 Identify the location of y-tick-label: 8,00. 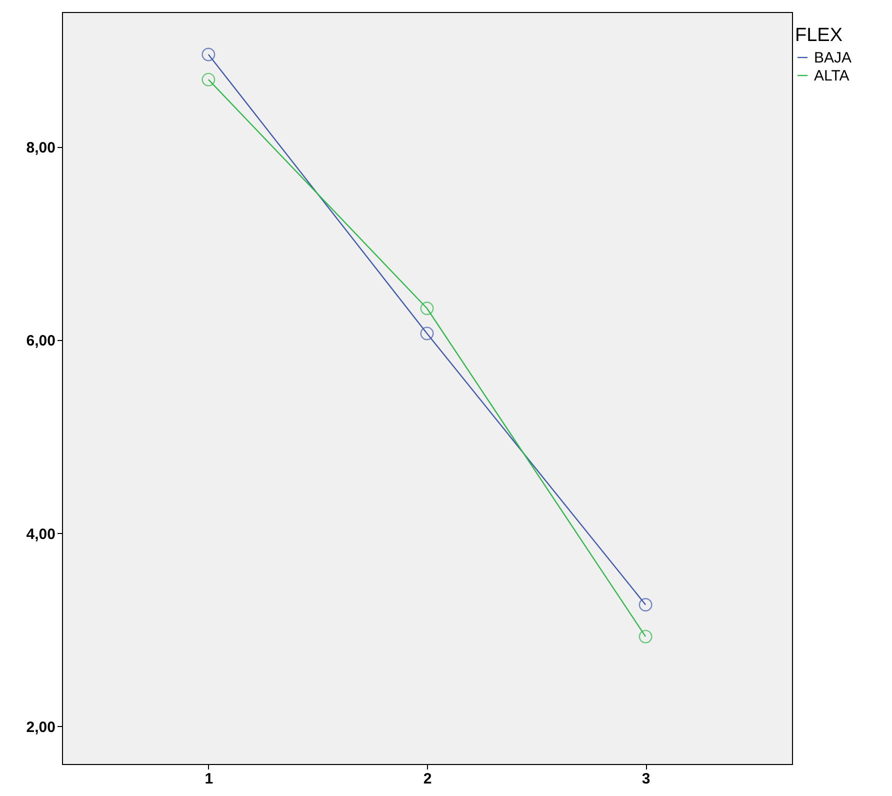
(41, 148).